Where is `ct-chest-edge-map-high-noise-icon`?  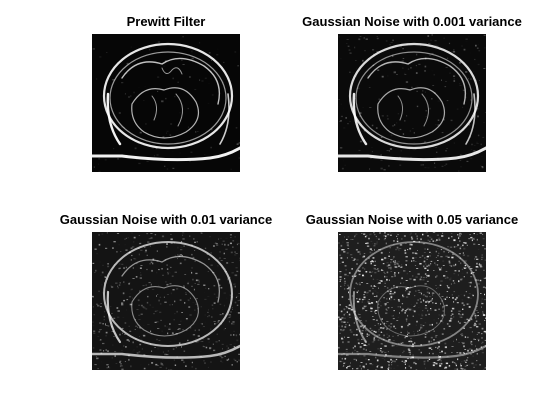 ct-chest-edge-map-high-noise-icon is located at coordinates (412, 301).